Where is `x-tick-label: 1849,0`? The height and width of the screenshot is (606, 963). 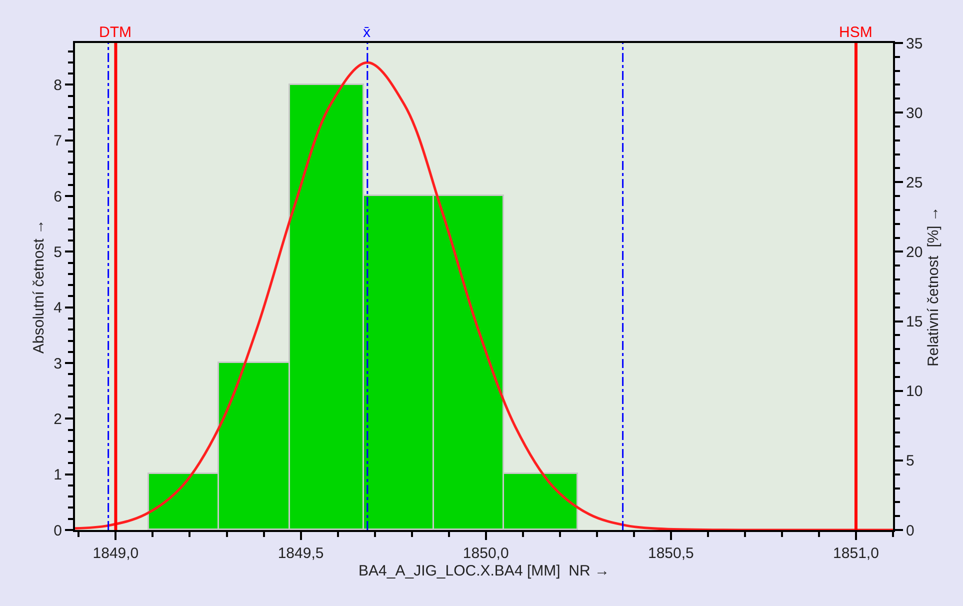
x-tick-label: 1849,0 is located at coordinates (115, 553).